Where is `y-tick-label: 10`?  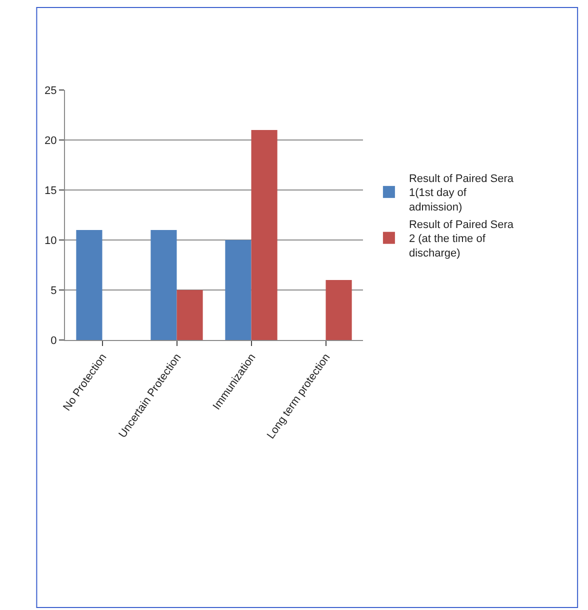
y-tick-label: 10 is located at coordinates (50, 240).